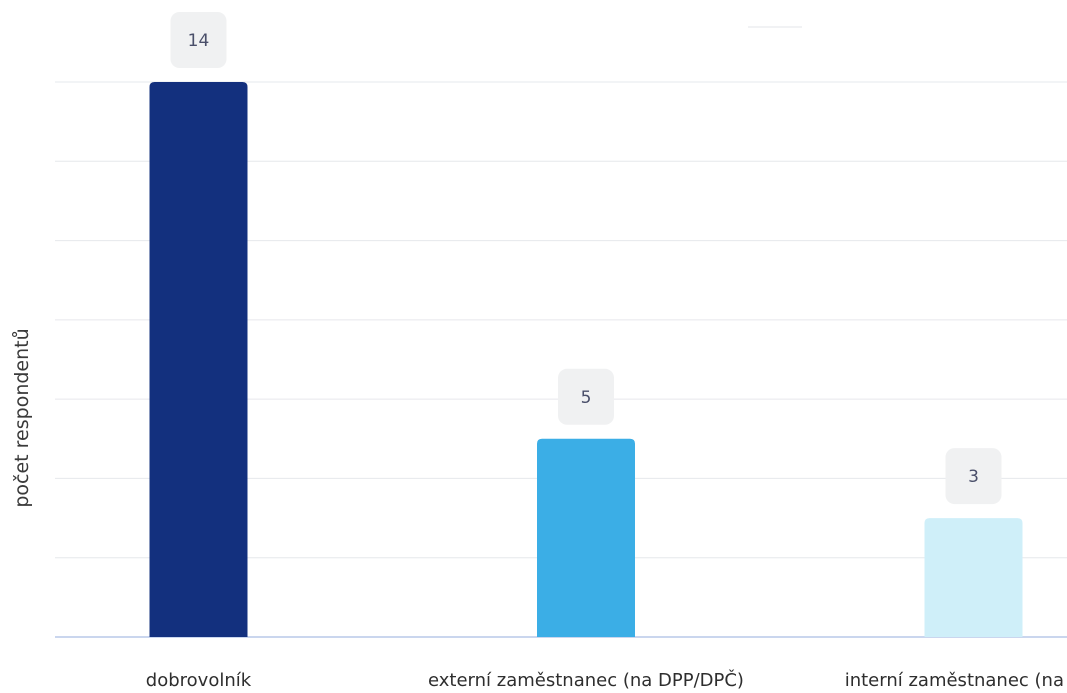 Image resolution: width=1067 pixels, height=693 pixels. I want to click on data-label-text: 5, so click(586, 398).